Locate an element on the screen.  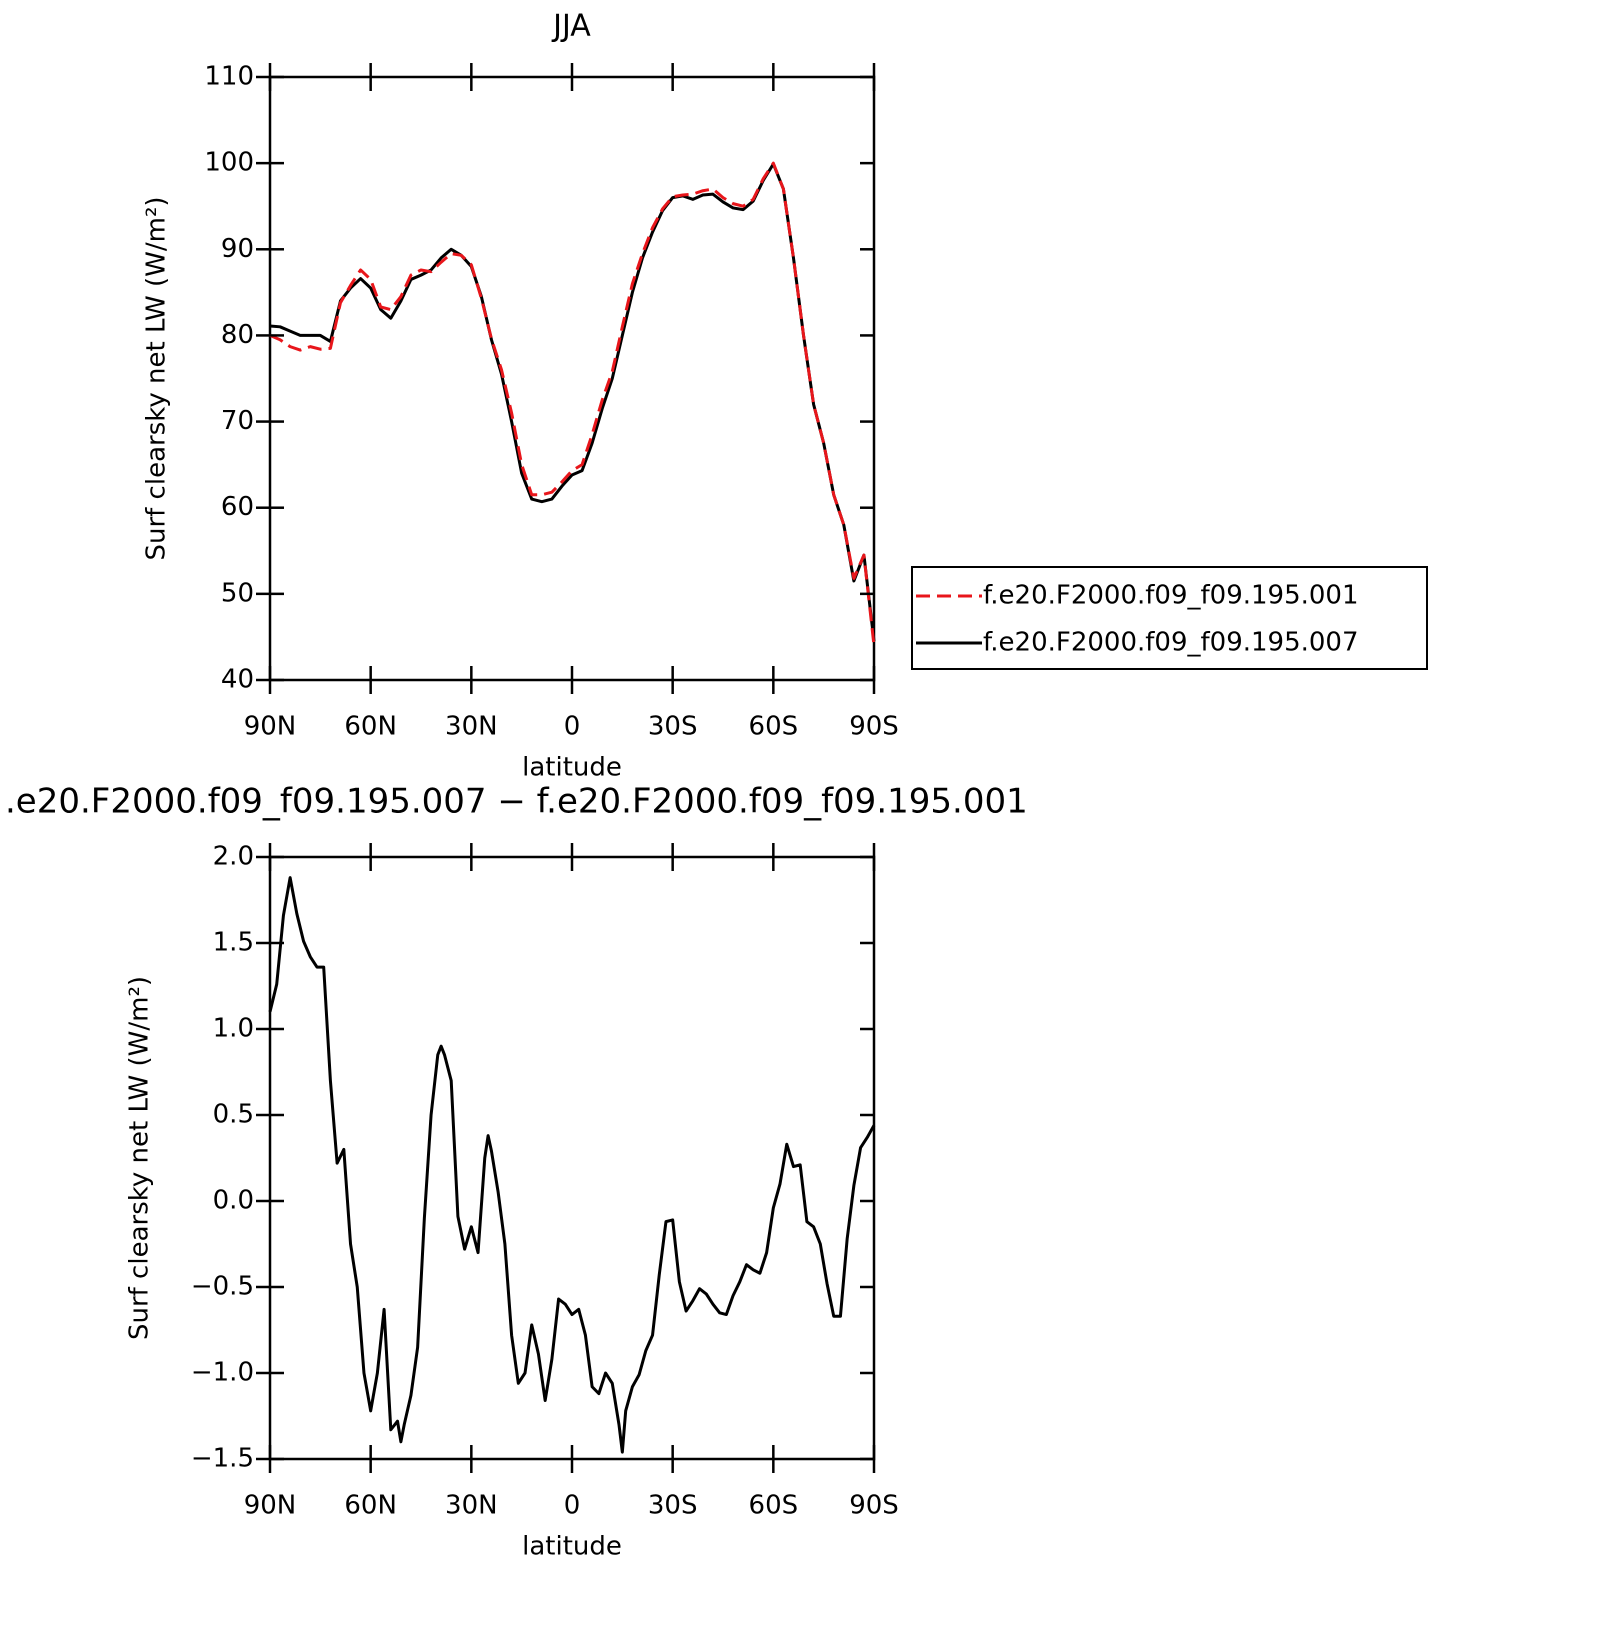
legend-label: f.e20.F2000.f09_f09.195.007 is located at coordinates (1171, 643).